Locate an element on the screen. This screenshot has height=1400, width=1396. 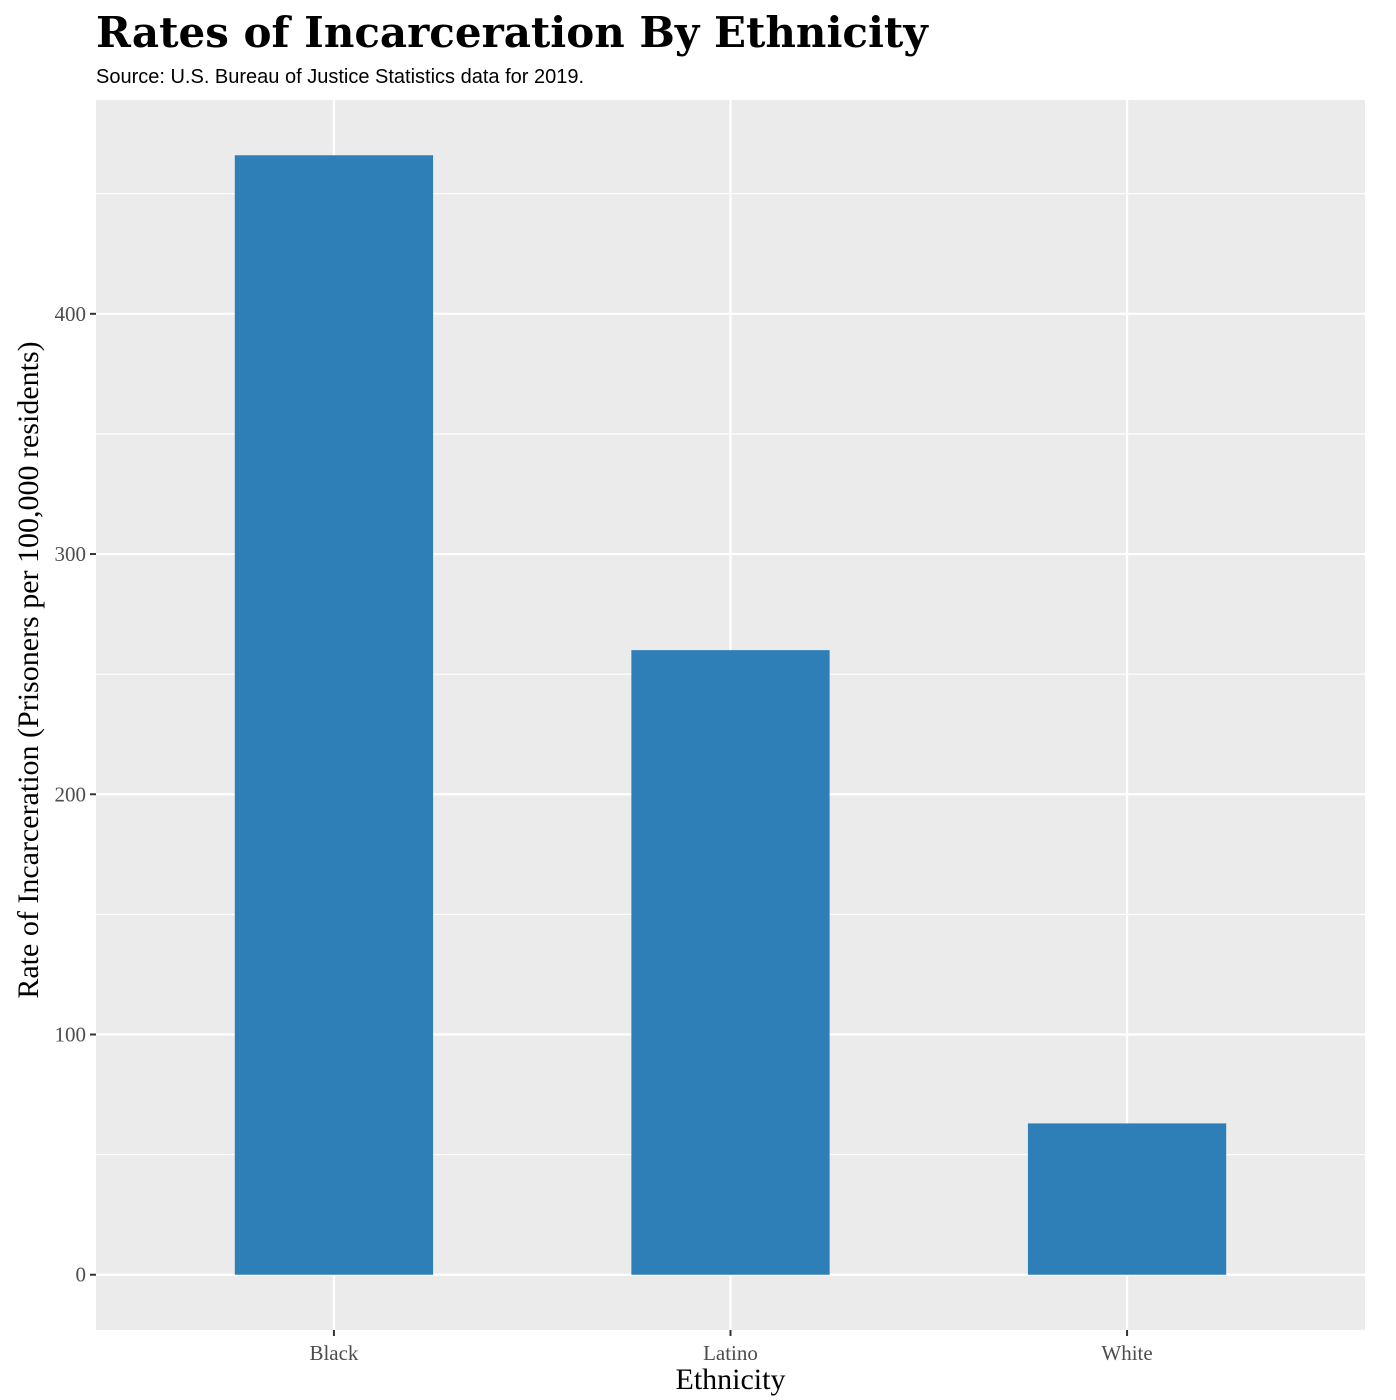
chart-title: Rates of Incarceration By Ethnicity is located at coordinates (512, 32).